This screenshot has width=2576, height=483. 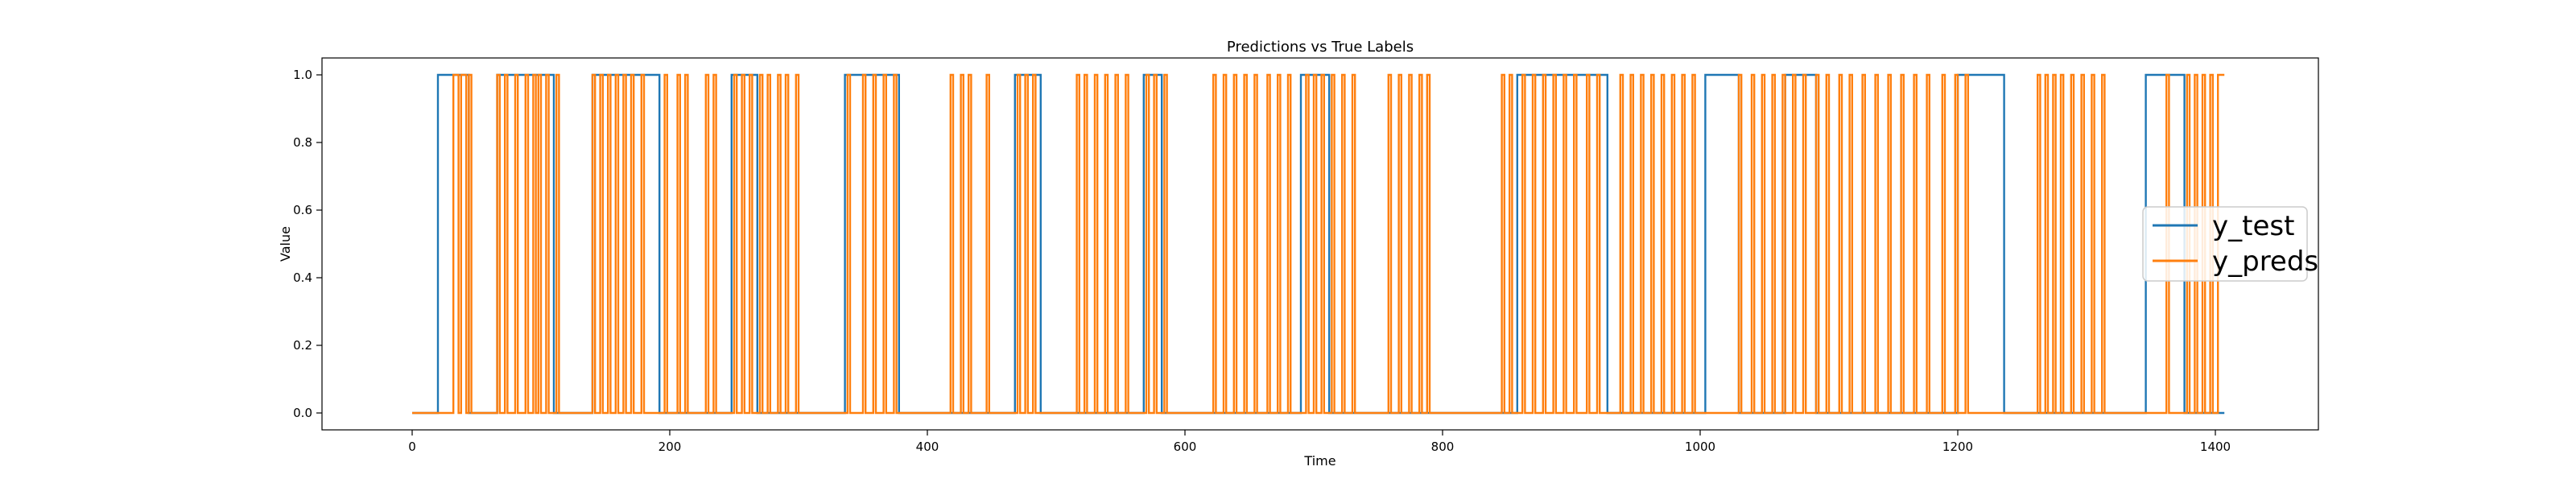 What do you see at coordinates (302, 413) in the screenshot?
I see `y-tick-label: 0.0` at bounding box center [302, 413].